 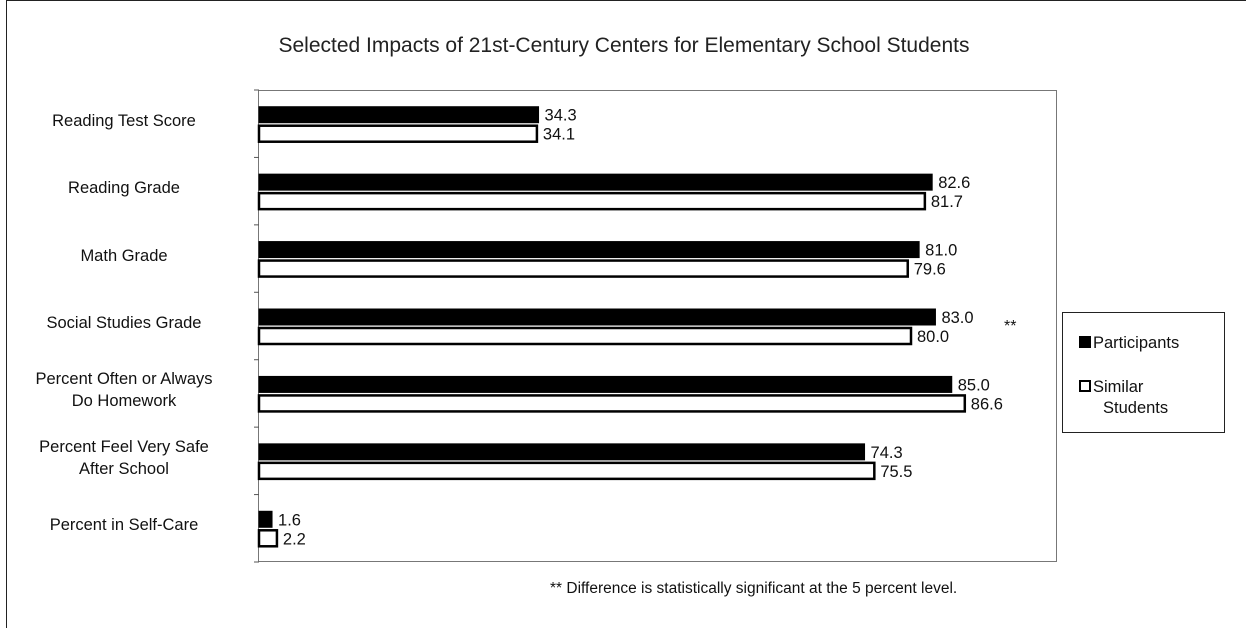 I want to click on category-label: Percent Often or Always Do Homework, so click(x=124, y=390).